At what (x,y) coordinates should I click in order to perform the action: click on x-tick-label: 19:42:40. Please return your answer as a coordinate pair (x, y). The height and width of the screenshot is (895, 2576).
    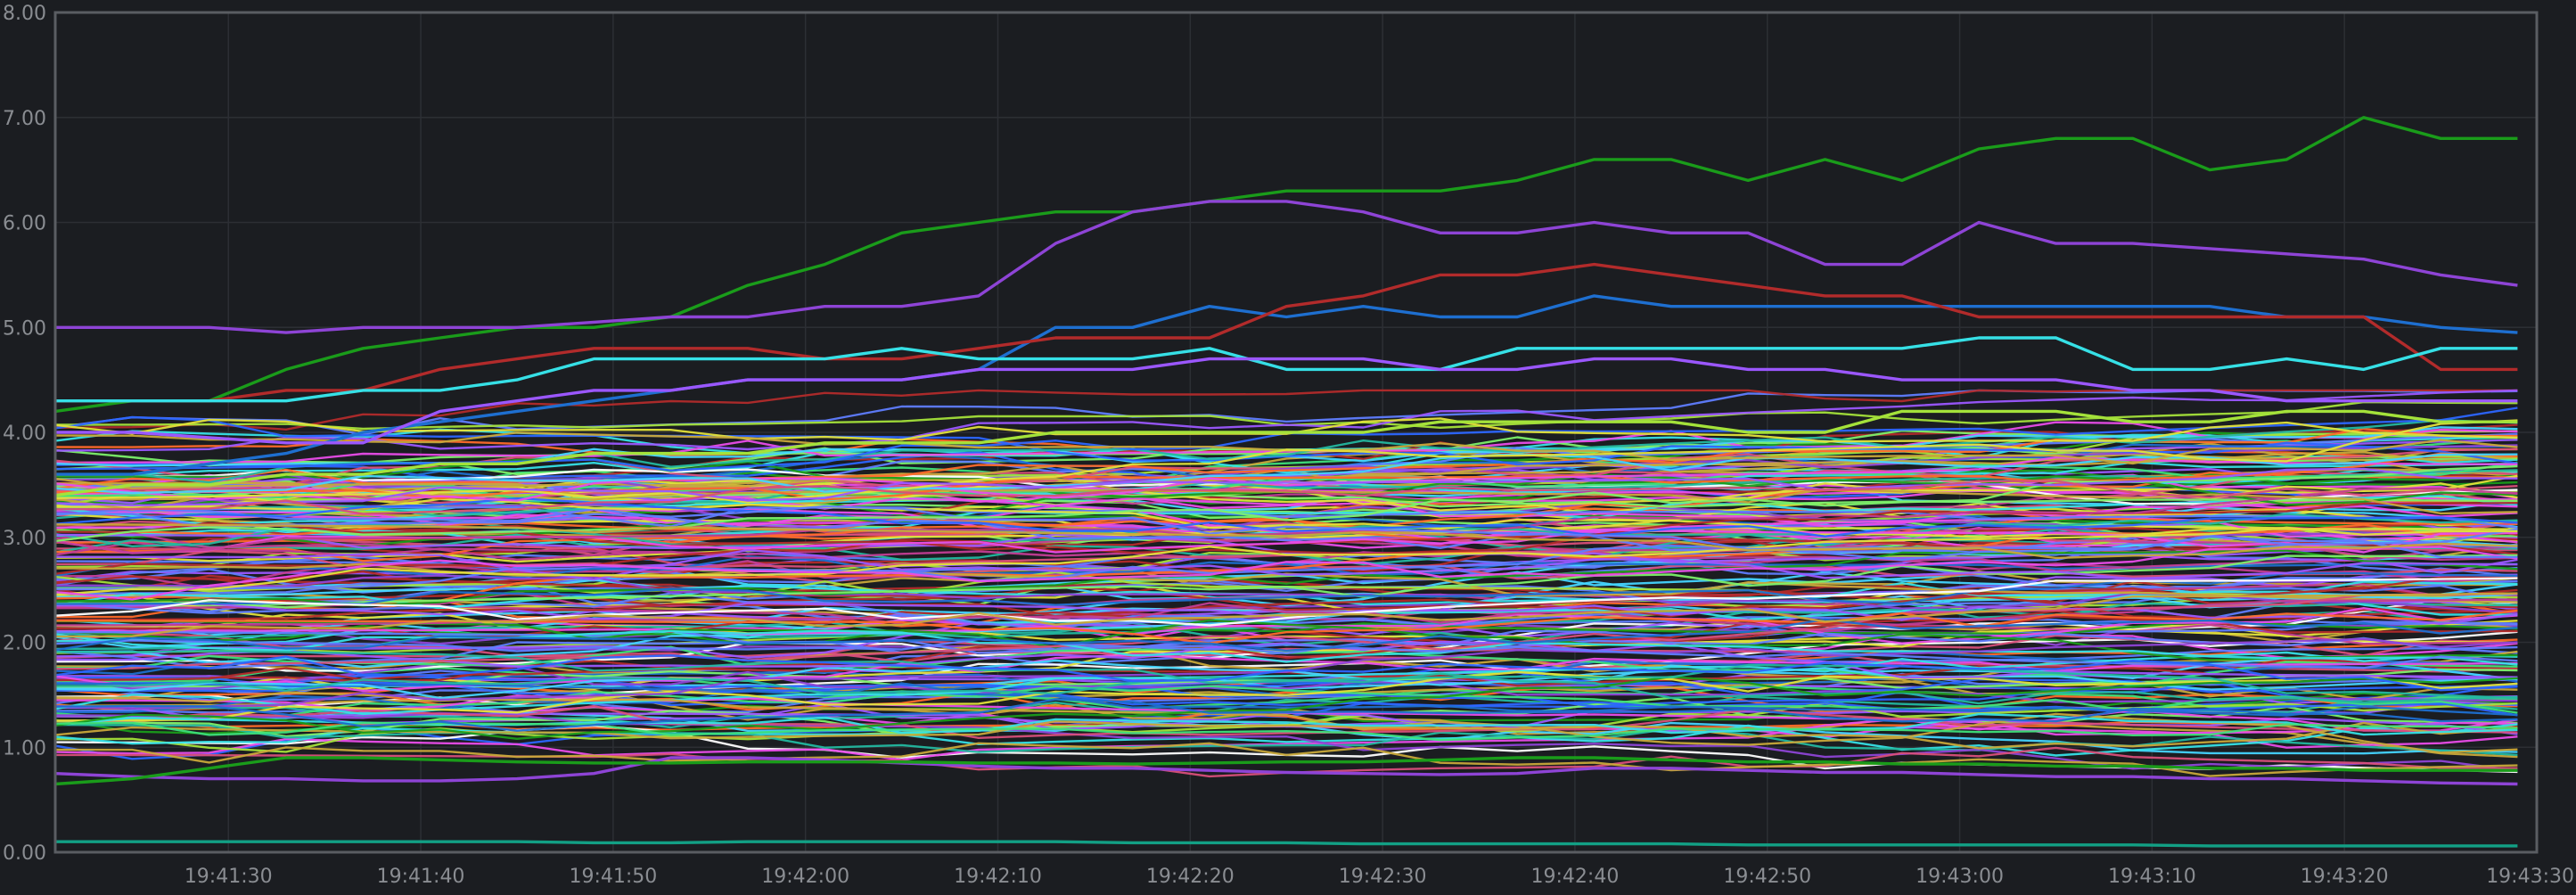
    Looking at the image, I should click on (1575, 877).